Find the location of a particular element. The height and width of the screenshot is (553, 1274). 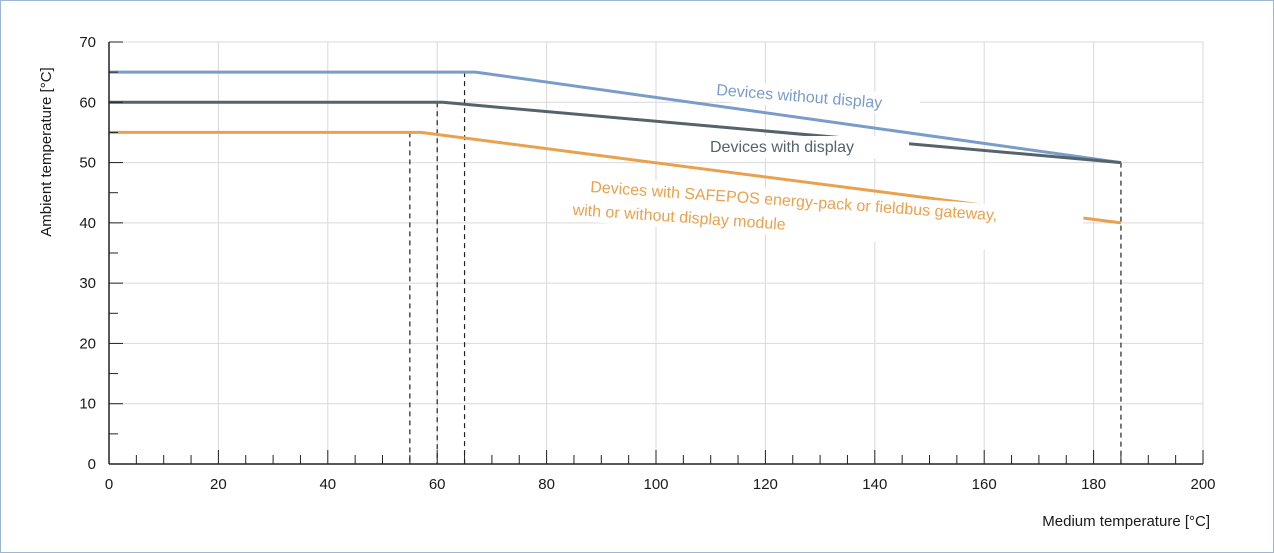

y-axis-title: Ambient temperature [°C] is located at coordinates (46, 151).